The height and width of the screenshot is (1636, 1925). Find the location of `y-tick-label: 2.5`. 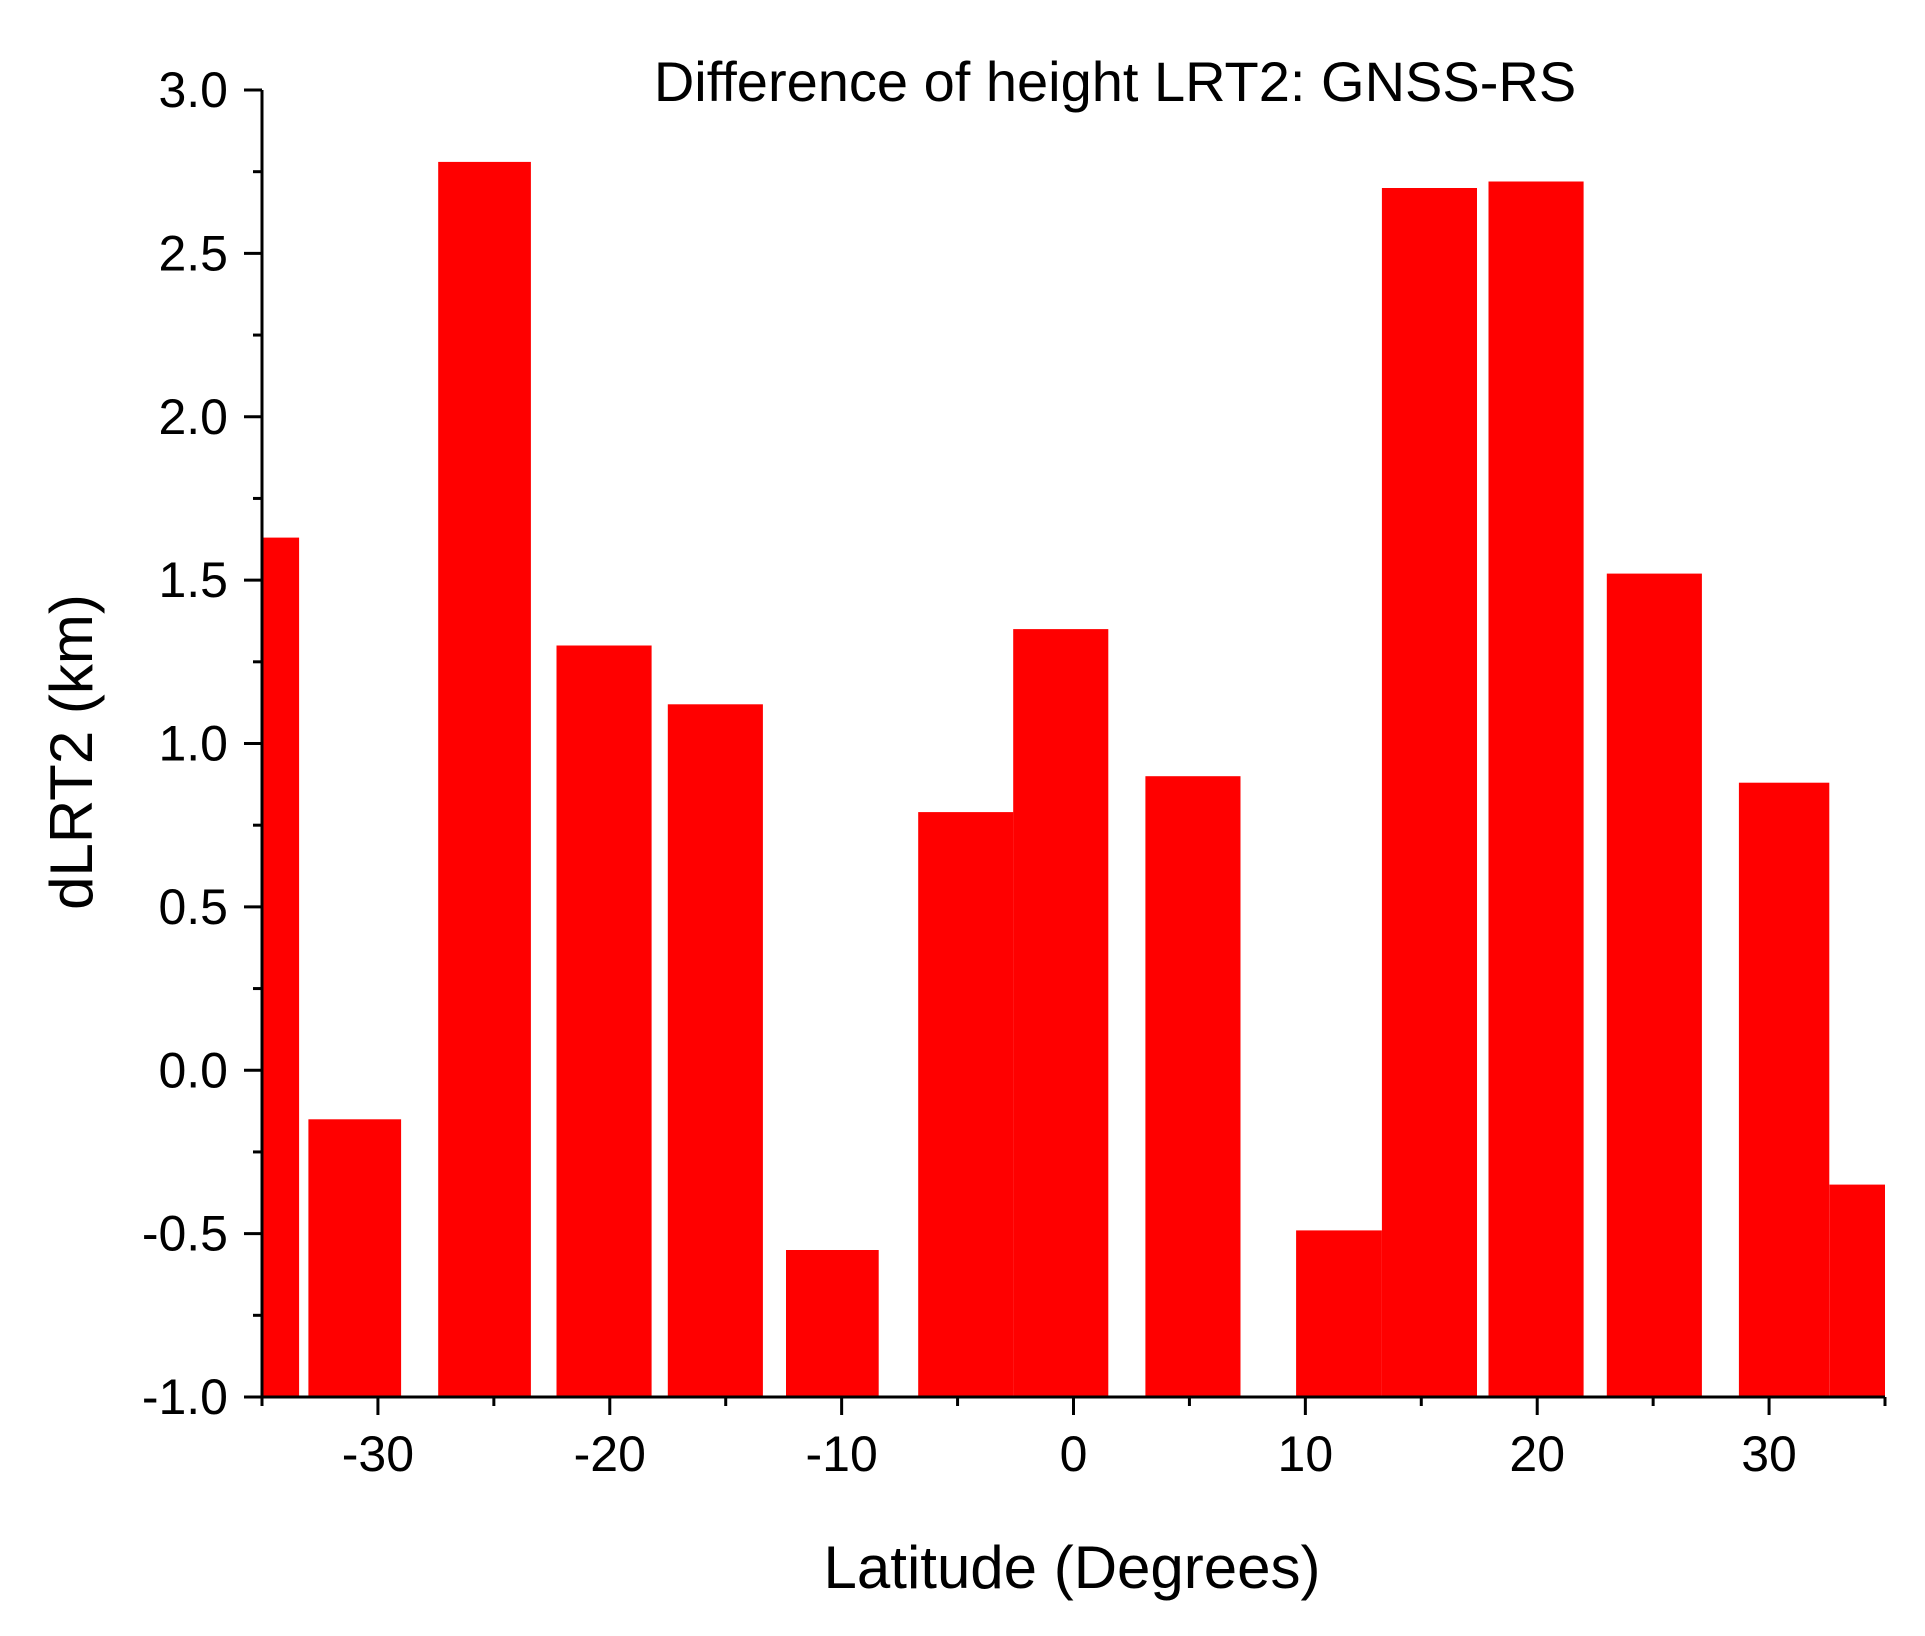

y-tick-label: 2.5 is located at coordinates (193, 253).